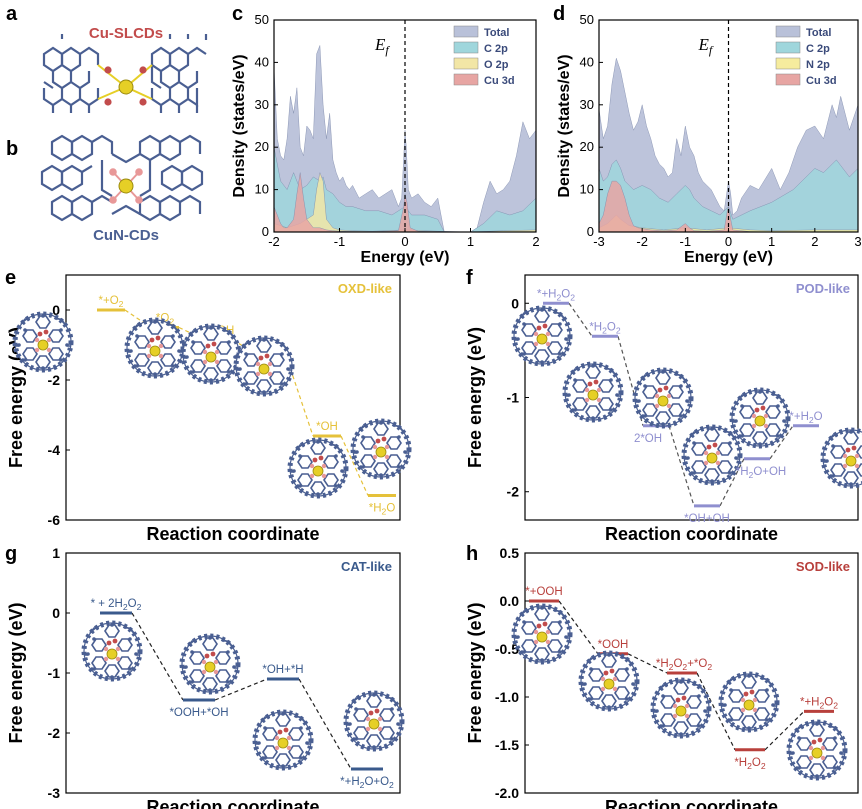  Describe the element at coordinates (823, 566) in the screenshot. I see `panel-title: SOD-like` at that location.